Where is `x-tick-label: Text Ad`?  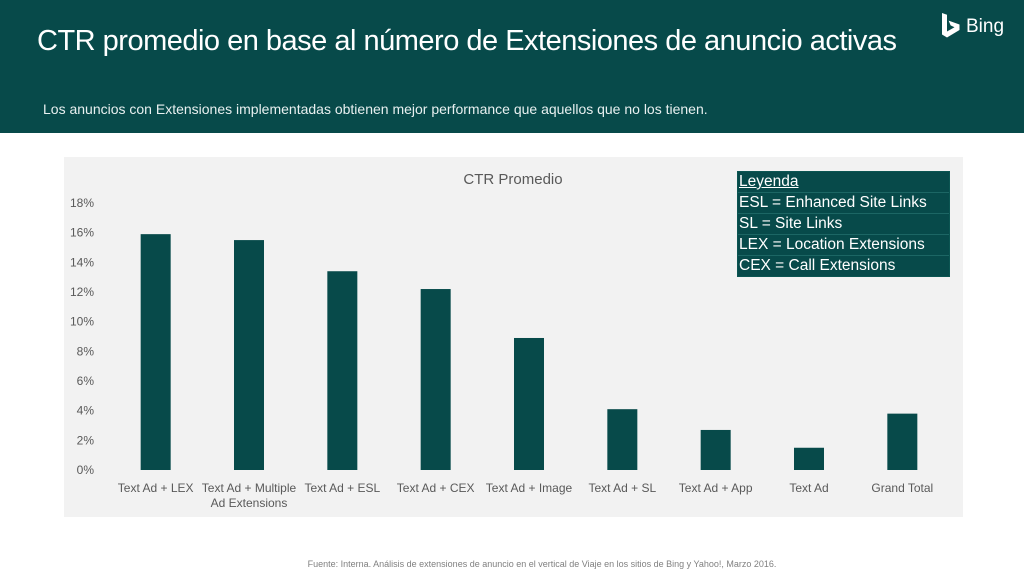 x-tick-label: Text Ad is located at coordinates (808, 488).